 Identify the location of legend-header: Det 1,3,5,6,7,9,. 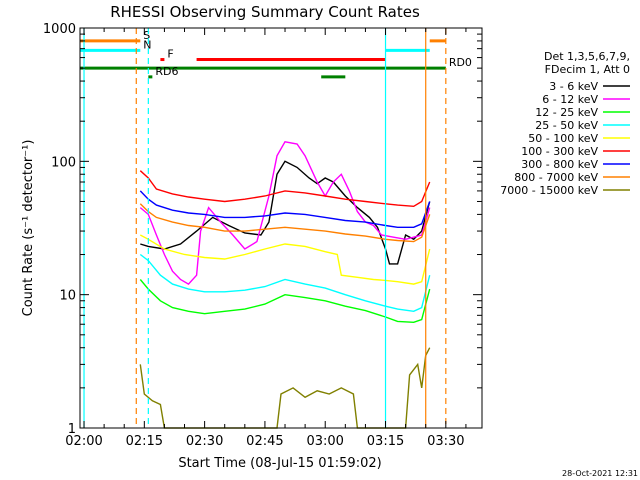
(587, 56).